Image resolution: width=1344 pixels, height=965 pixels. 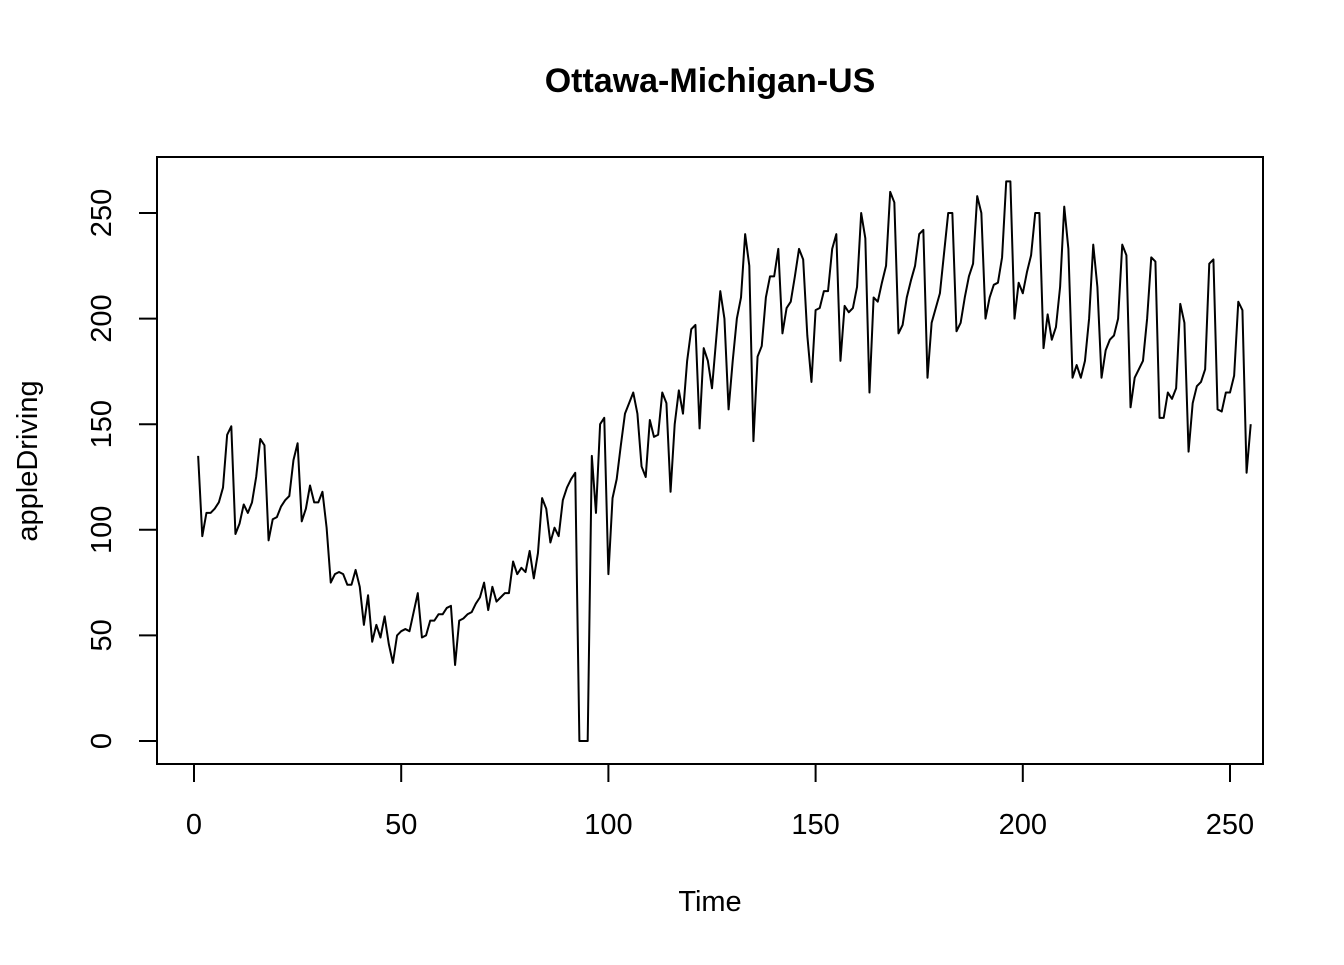 I want to click on y-axis: 0 50 100 150 200 250, so click(x=122, y=469).